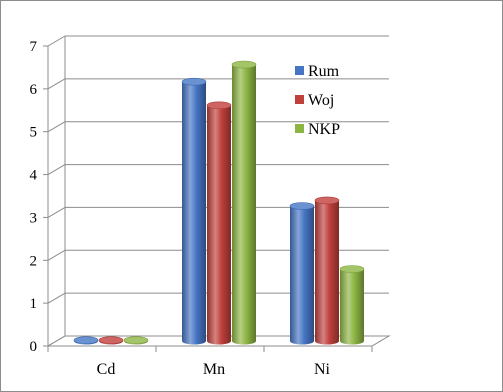 Image resolution: width=503 pixels, height=392 pixels. I want to click on x-tick-label: Mn, so click(214, 369).